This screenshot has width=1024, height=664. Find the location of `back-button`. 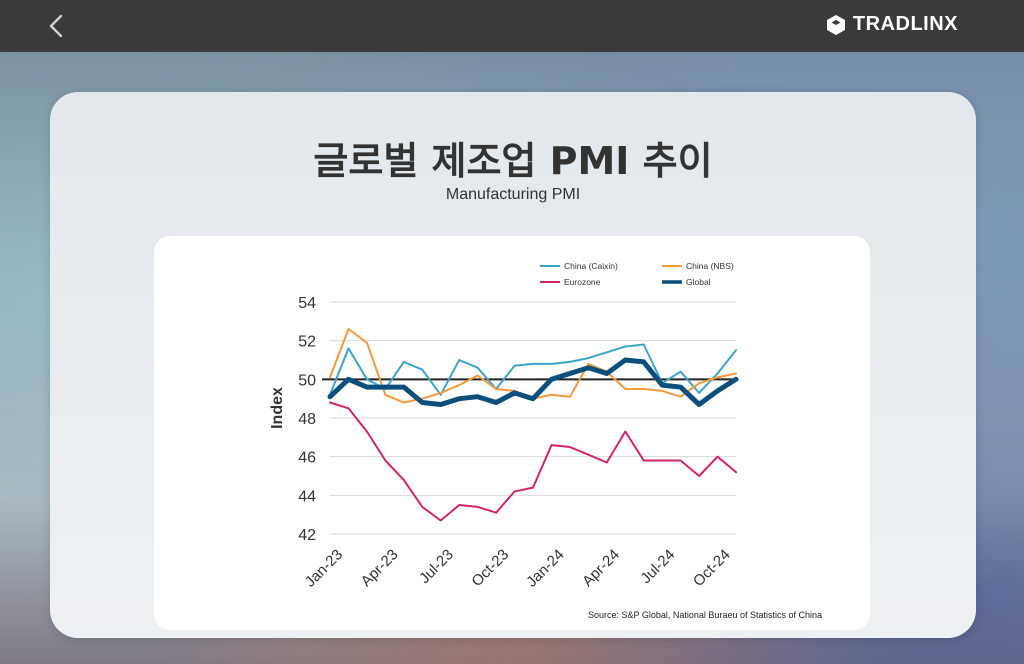

back-button is located at coordinates (56, 26).